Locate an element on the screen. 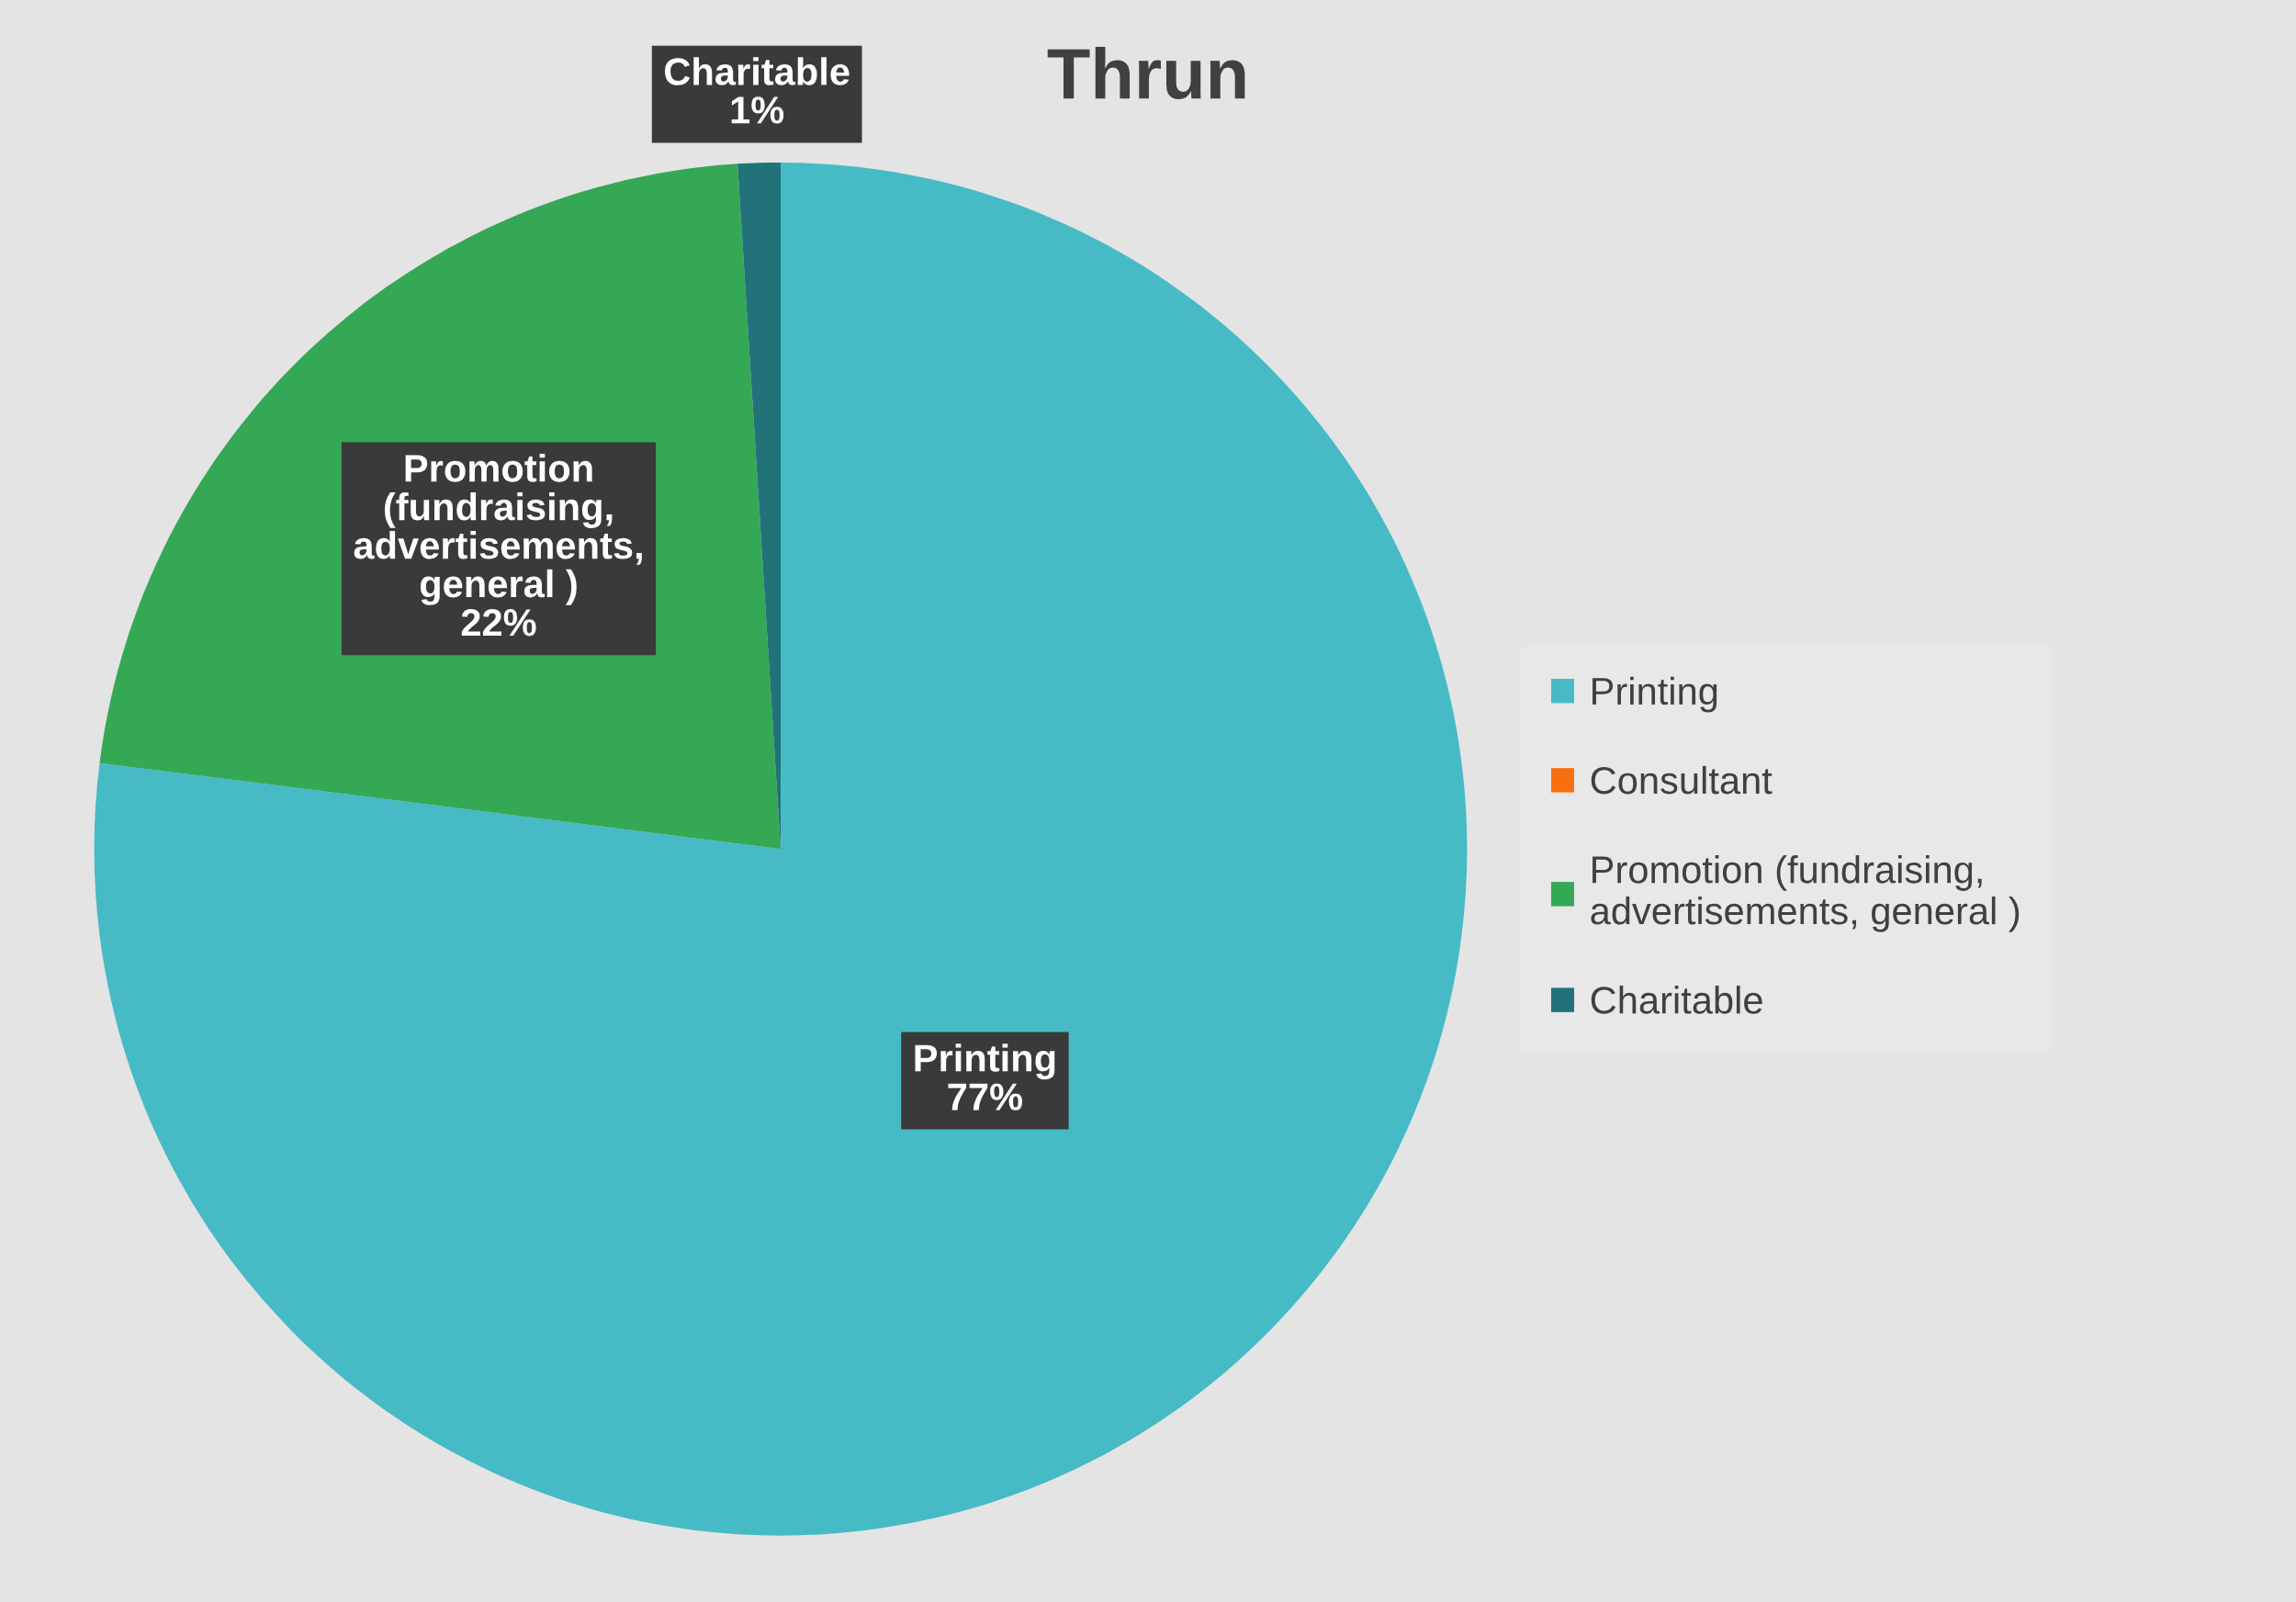  legend-label: Printing is located at coordinates (1655, 694).